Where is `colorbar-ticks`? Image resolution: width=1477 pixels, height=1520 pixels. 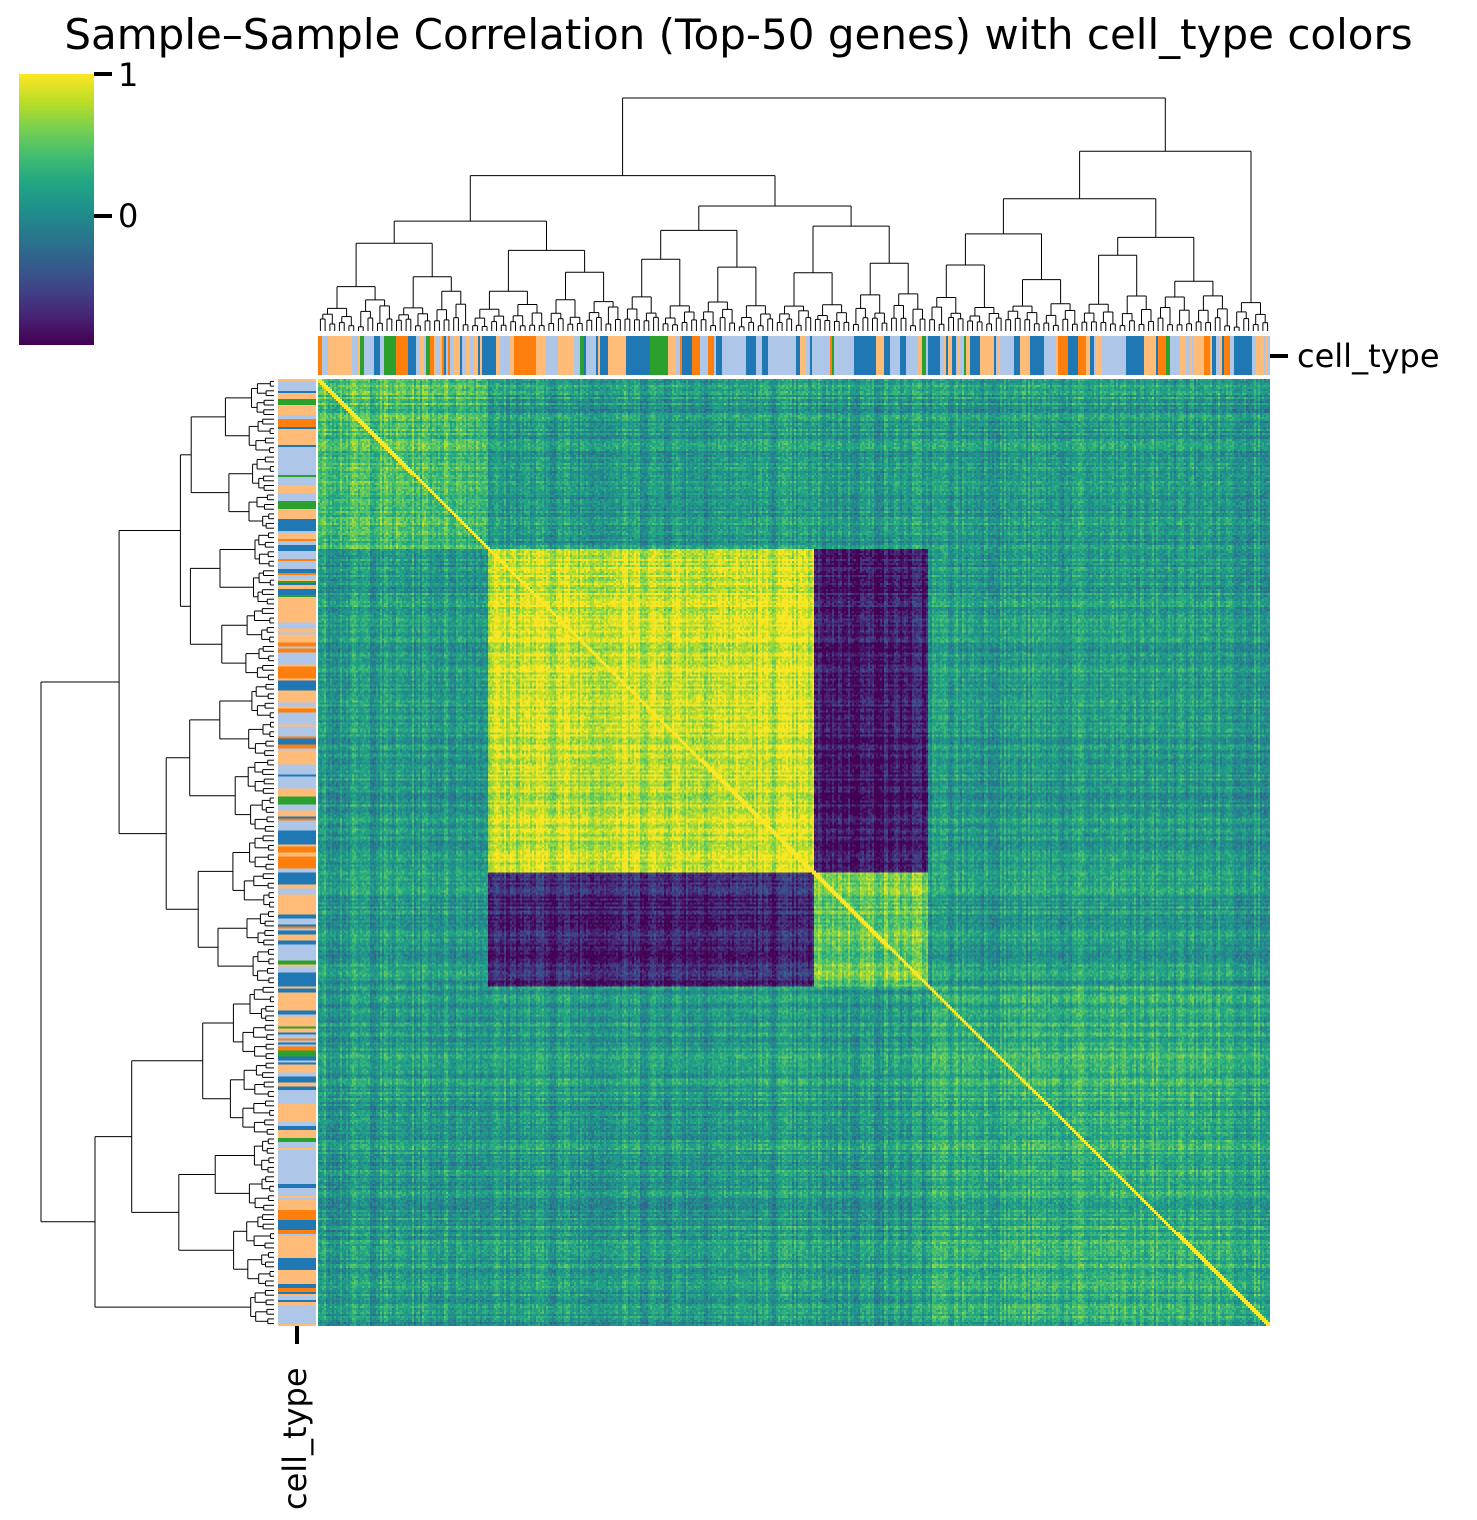
colorbar-ticks is located at coordinates (103, 145).